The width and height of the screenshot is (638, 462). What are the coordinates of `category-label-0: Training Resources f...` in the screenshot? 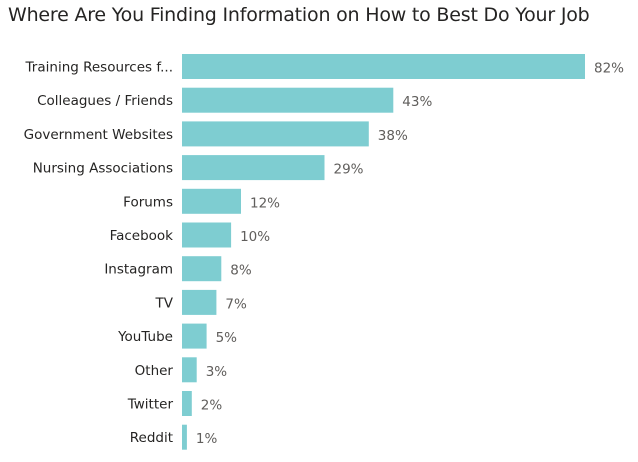 It's located at (99, 68).